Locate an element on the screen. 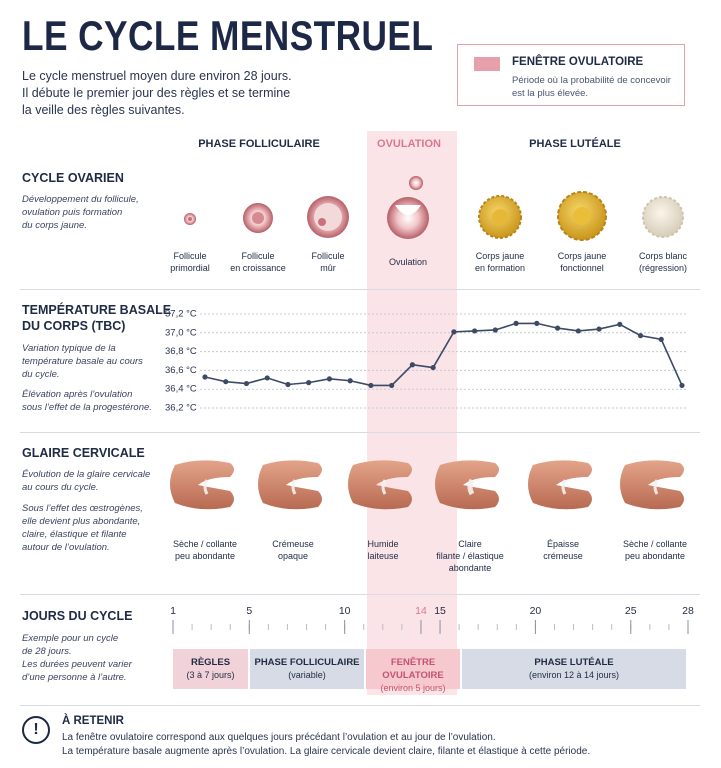  text-line: Période où la probabilité de concevoir is located at coordinates (591, 80).